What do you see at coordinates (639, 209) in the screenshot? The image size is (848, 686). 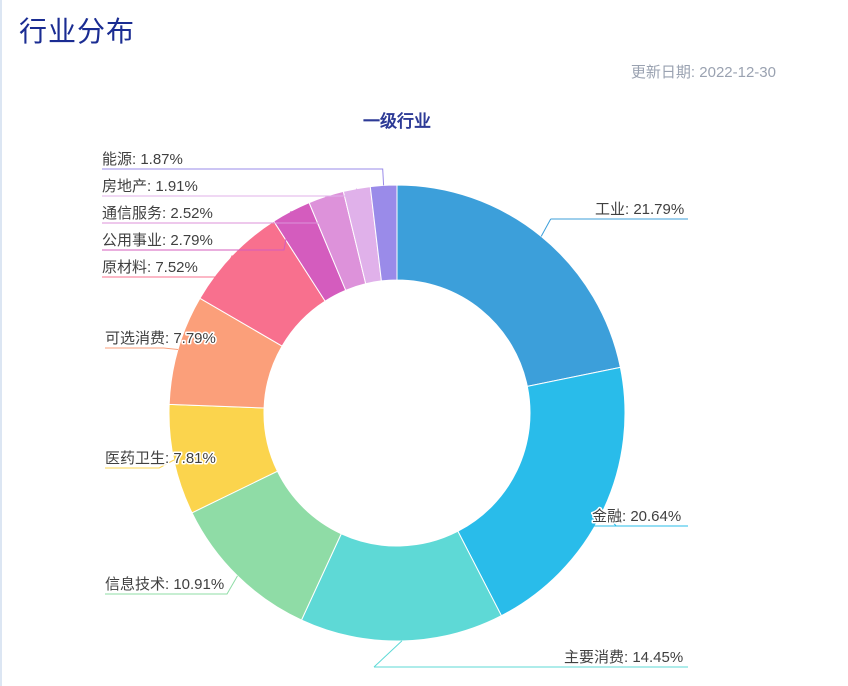 I see `slice-label: 工业: 21.79%` at bounding box center [639, 209].